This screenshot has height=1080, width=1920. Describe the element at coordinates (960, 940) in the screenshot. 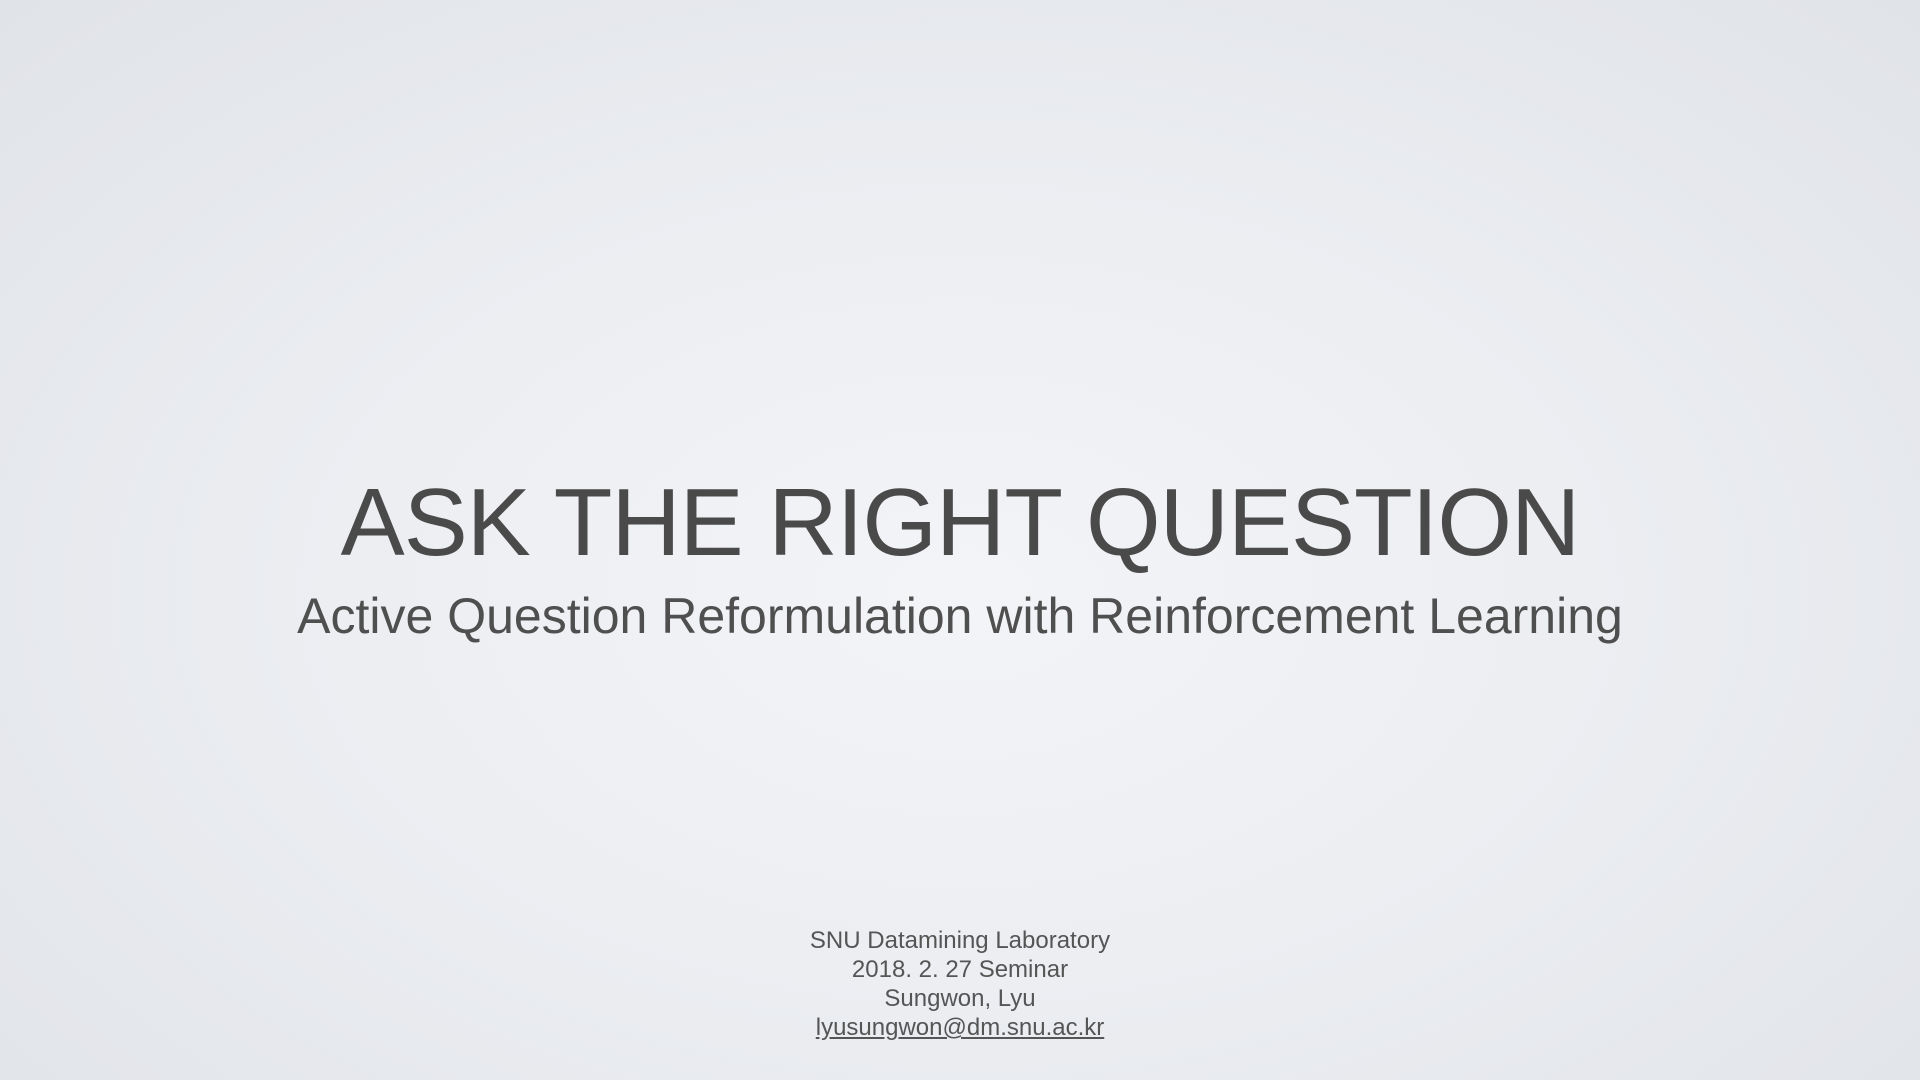

I see `lab-name: SNU Datamining Laboratory` at that location.